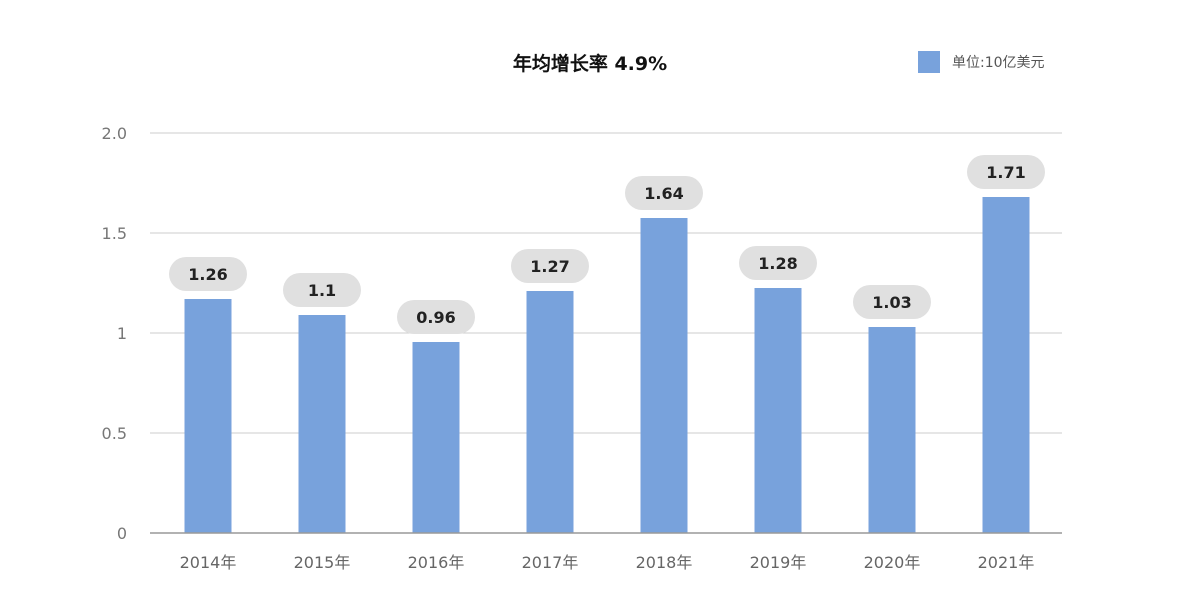 This screenshot has height=600, width=1180. Describe the element at coordinates (892, 562) in the screenshot. I see `x-category-label: 2020年` at that location.